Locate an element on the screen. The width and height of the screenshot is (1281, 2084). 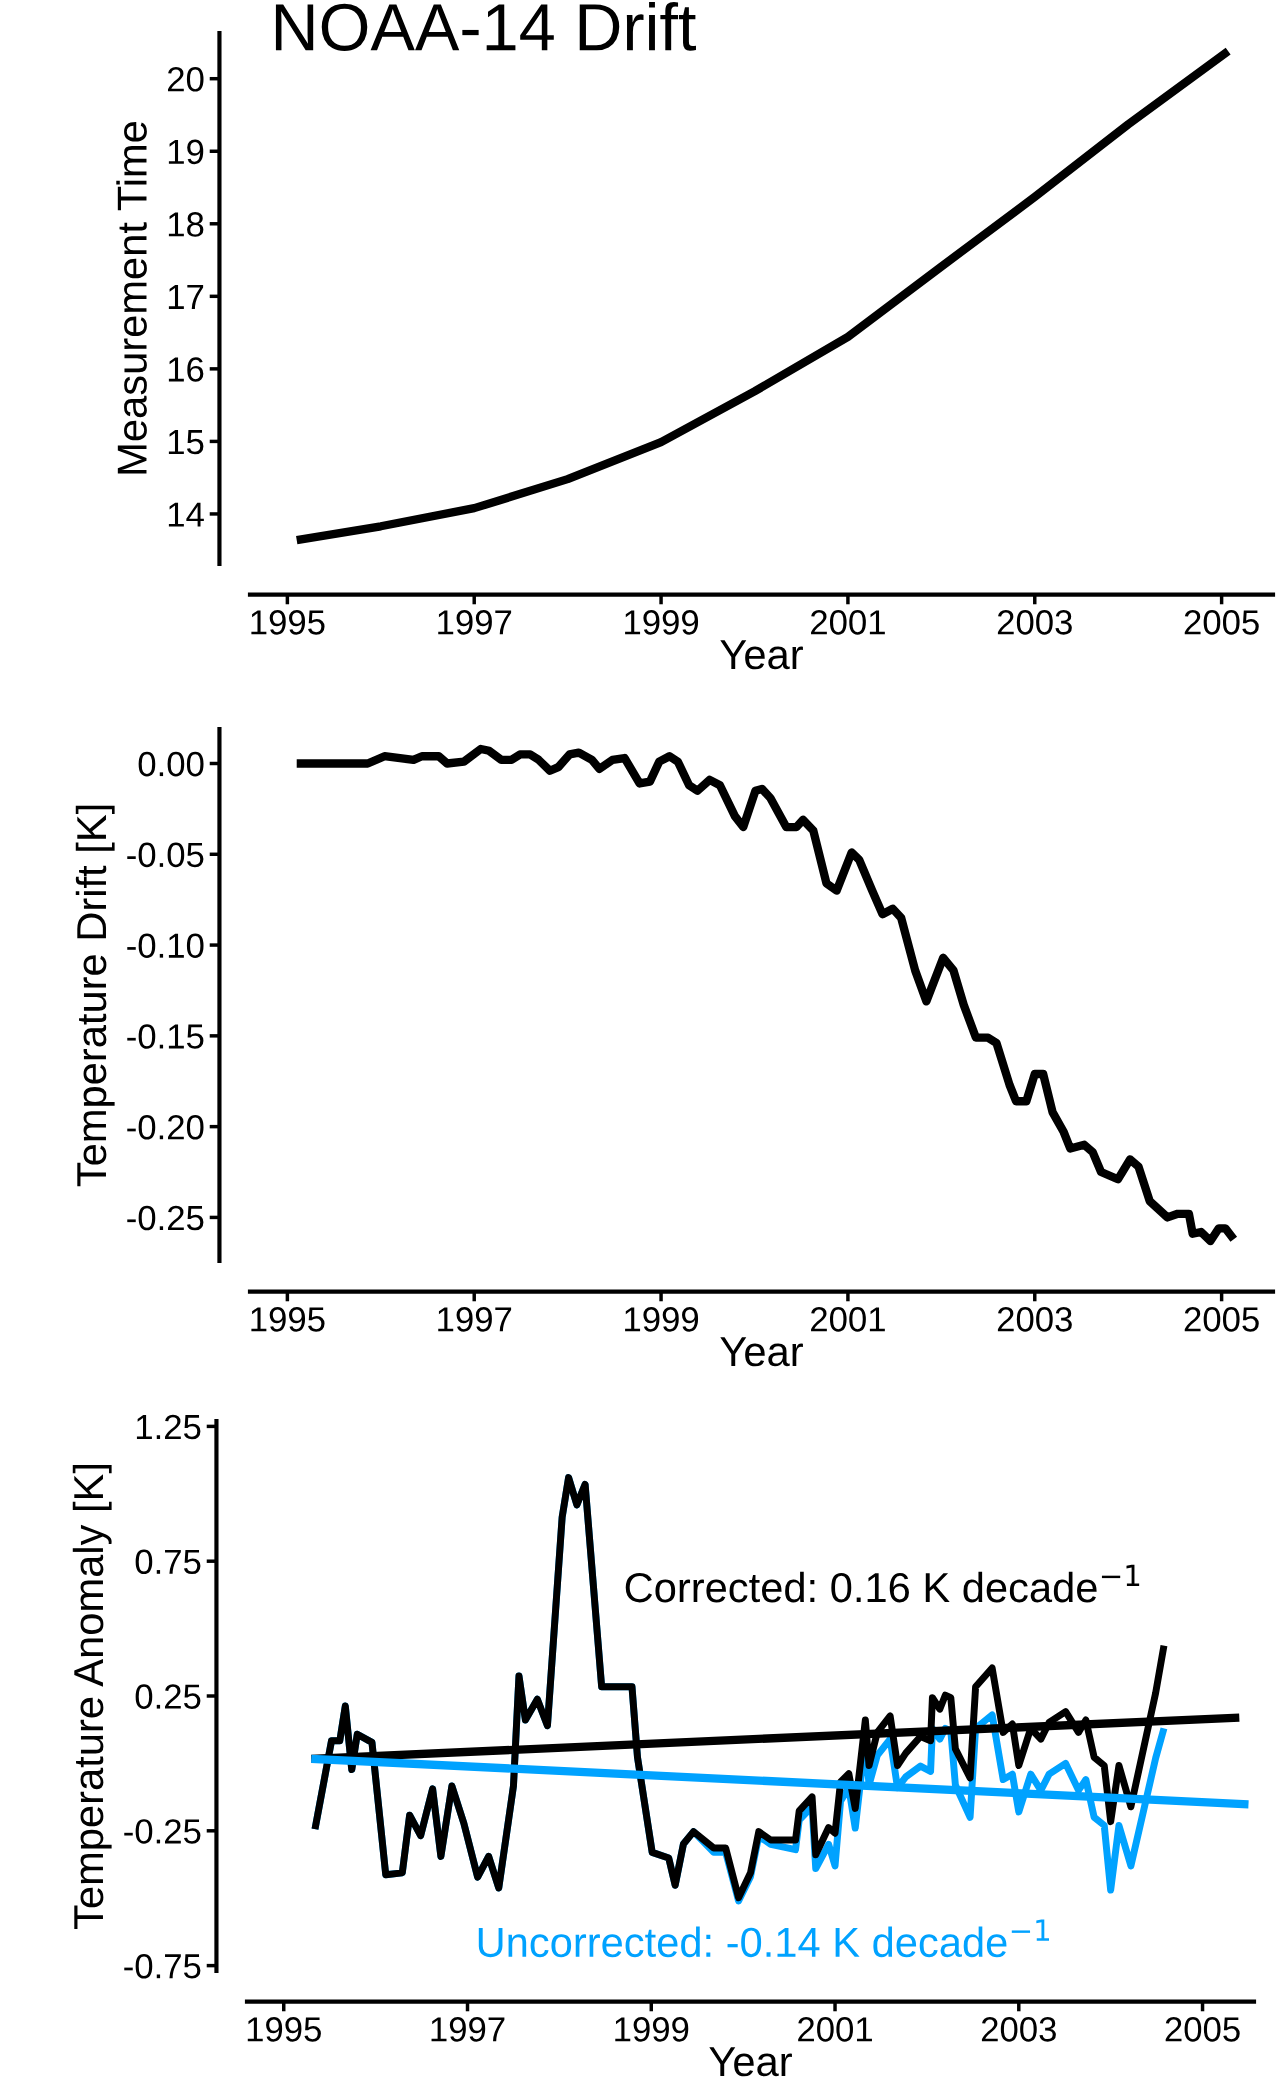
y-tick-label: 0.75 is located at coordinates (168, 1562).